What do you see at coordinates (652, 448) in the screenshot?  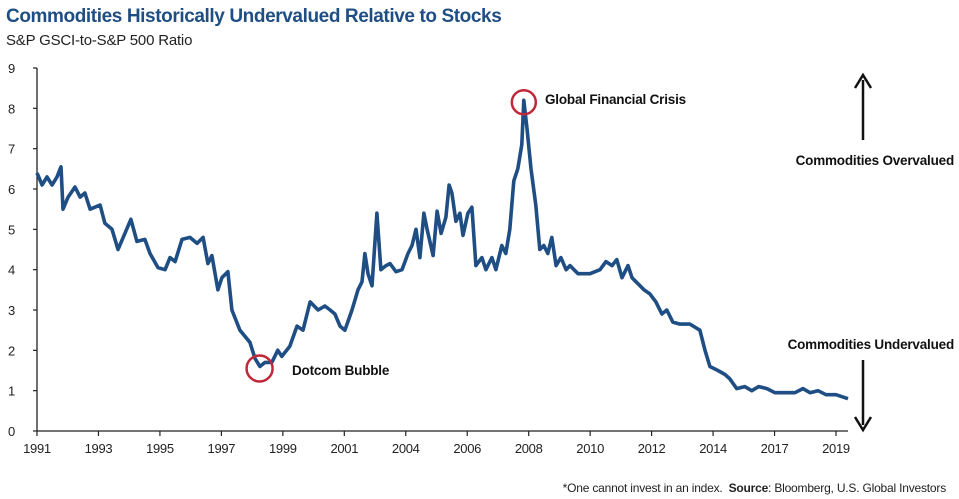 I see `x-tick-label: 2012` at bounding box center [652, 448].